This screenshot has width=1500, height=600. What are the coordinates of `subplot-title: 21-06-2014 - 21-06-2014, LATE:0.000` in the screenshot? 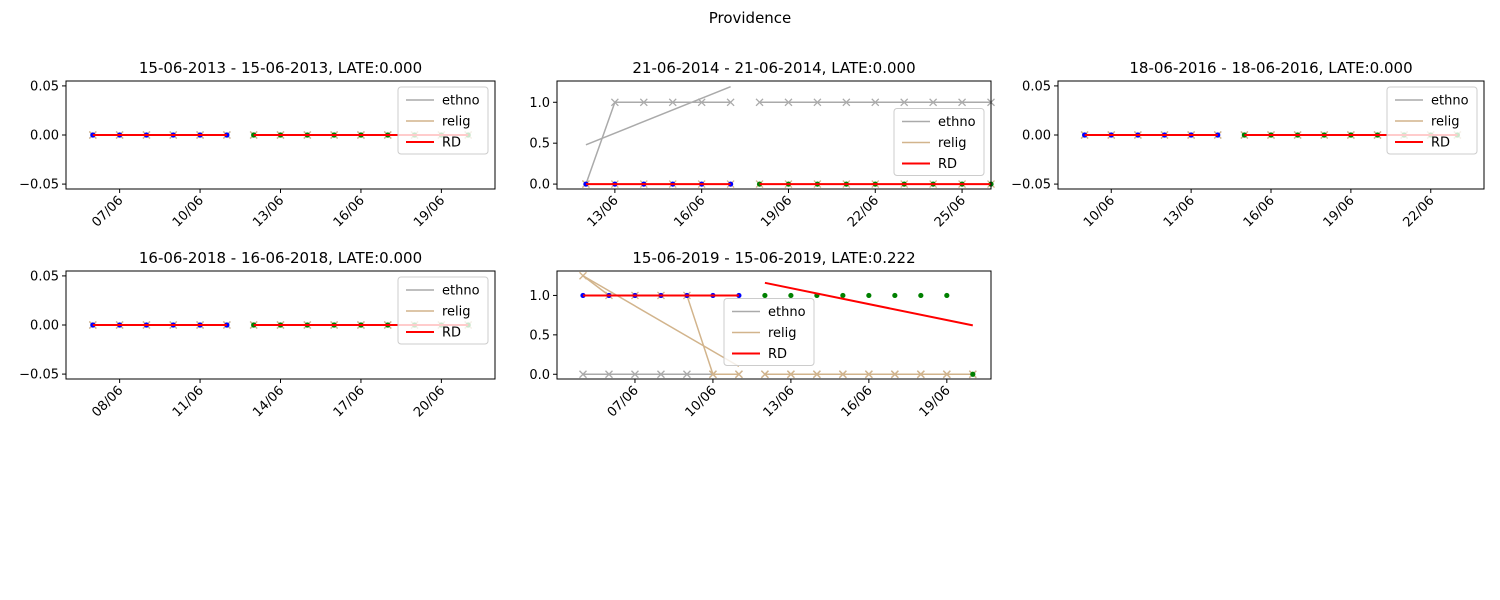 It's located at (773, 68).